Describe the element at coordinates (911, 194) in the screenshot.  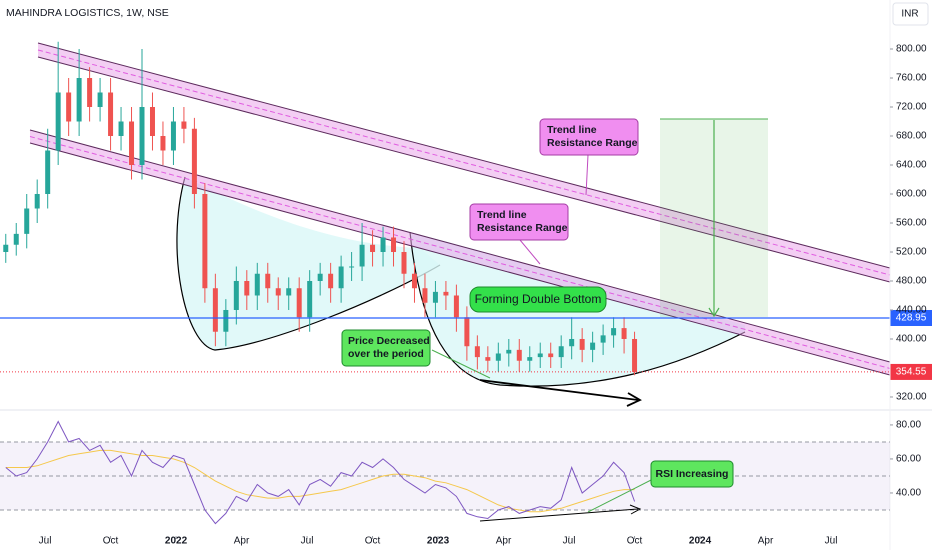
I see `y-tick-label: 600.00` at that location.